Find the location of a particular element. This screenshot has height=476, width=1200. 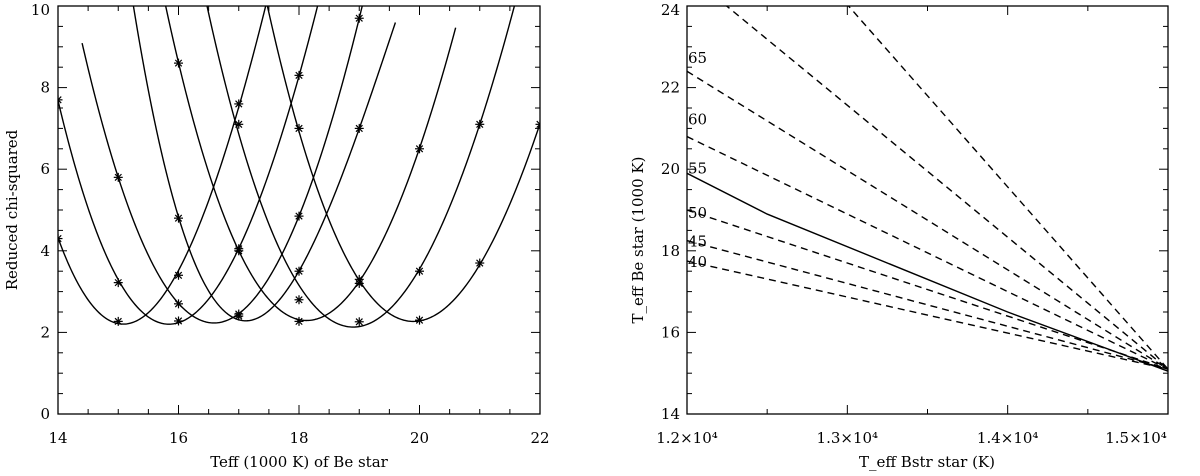

left-y-tick-label-1: 2 is located at coordinates (45, 332).